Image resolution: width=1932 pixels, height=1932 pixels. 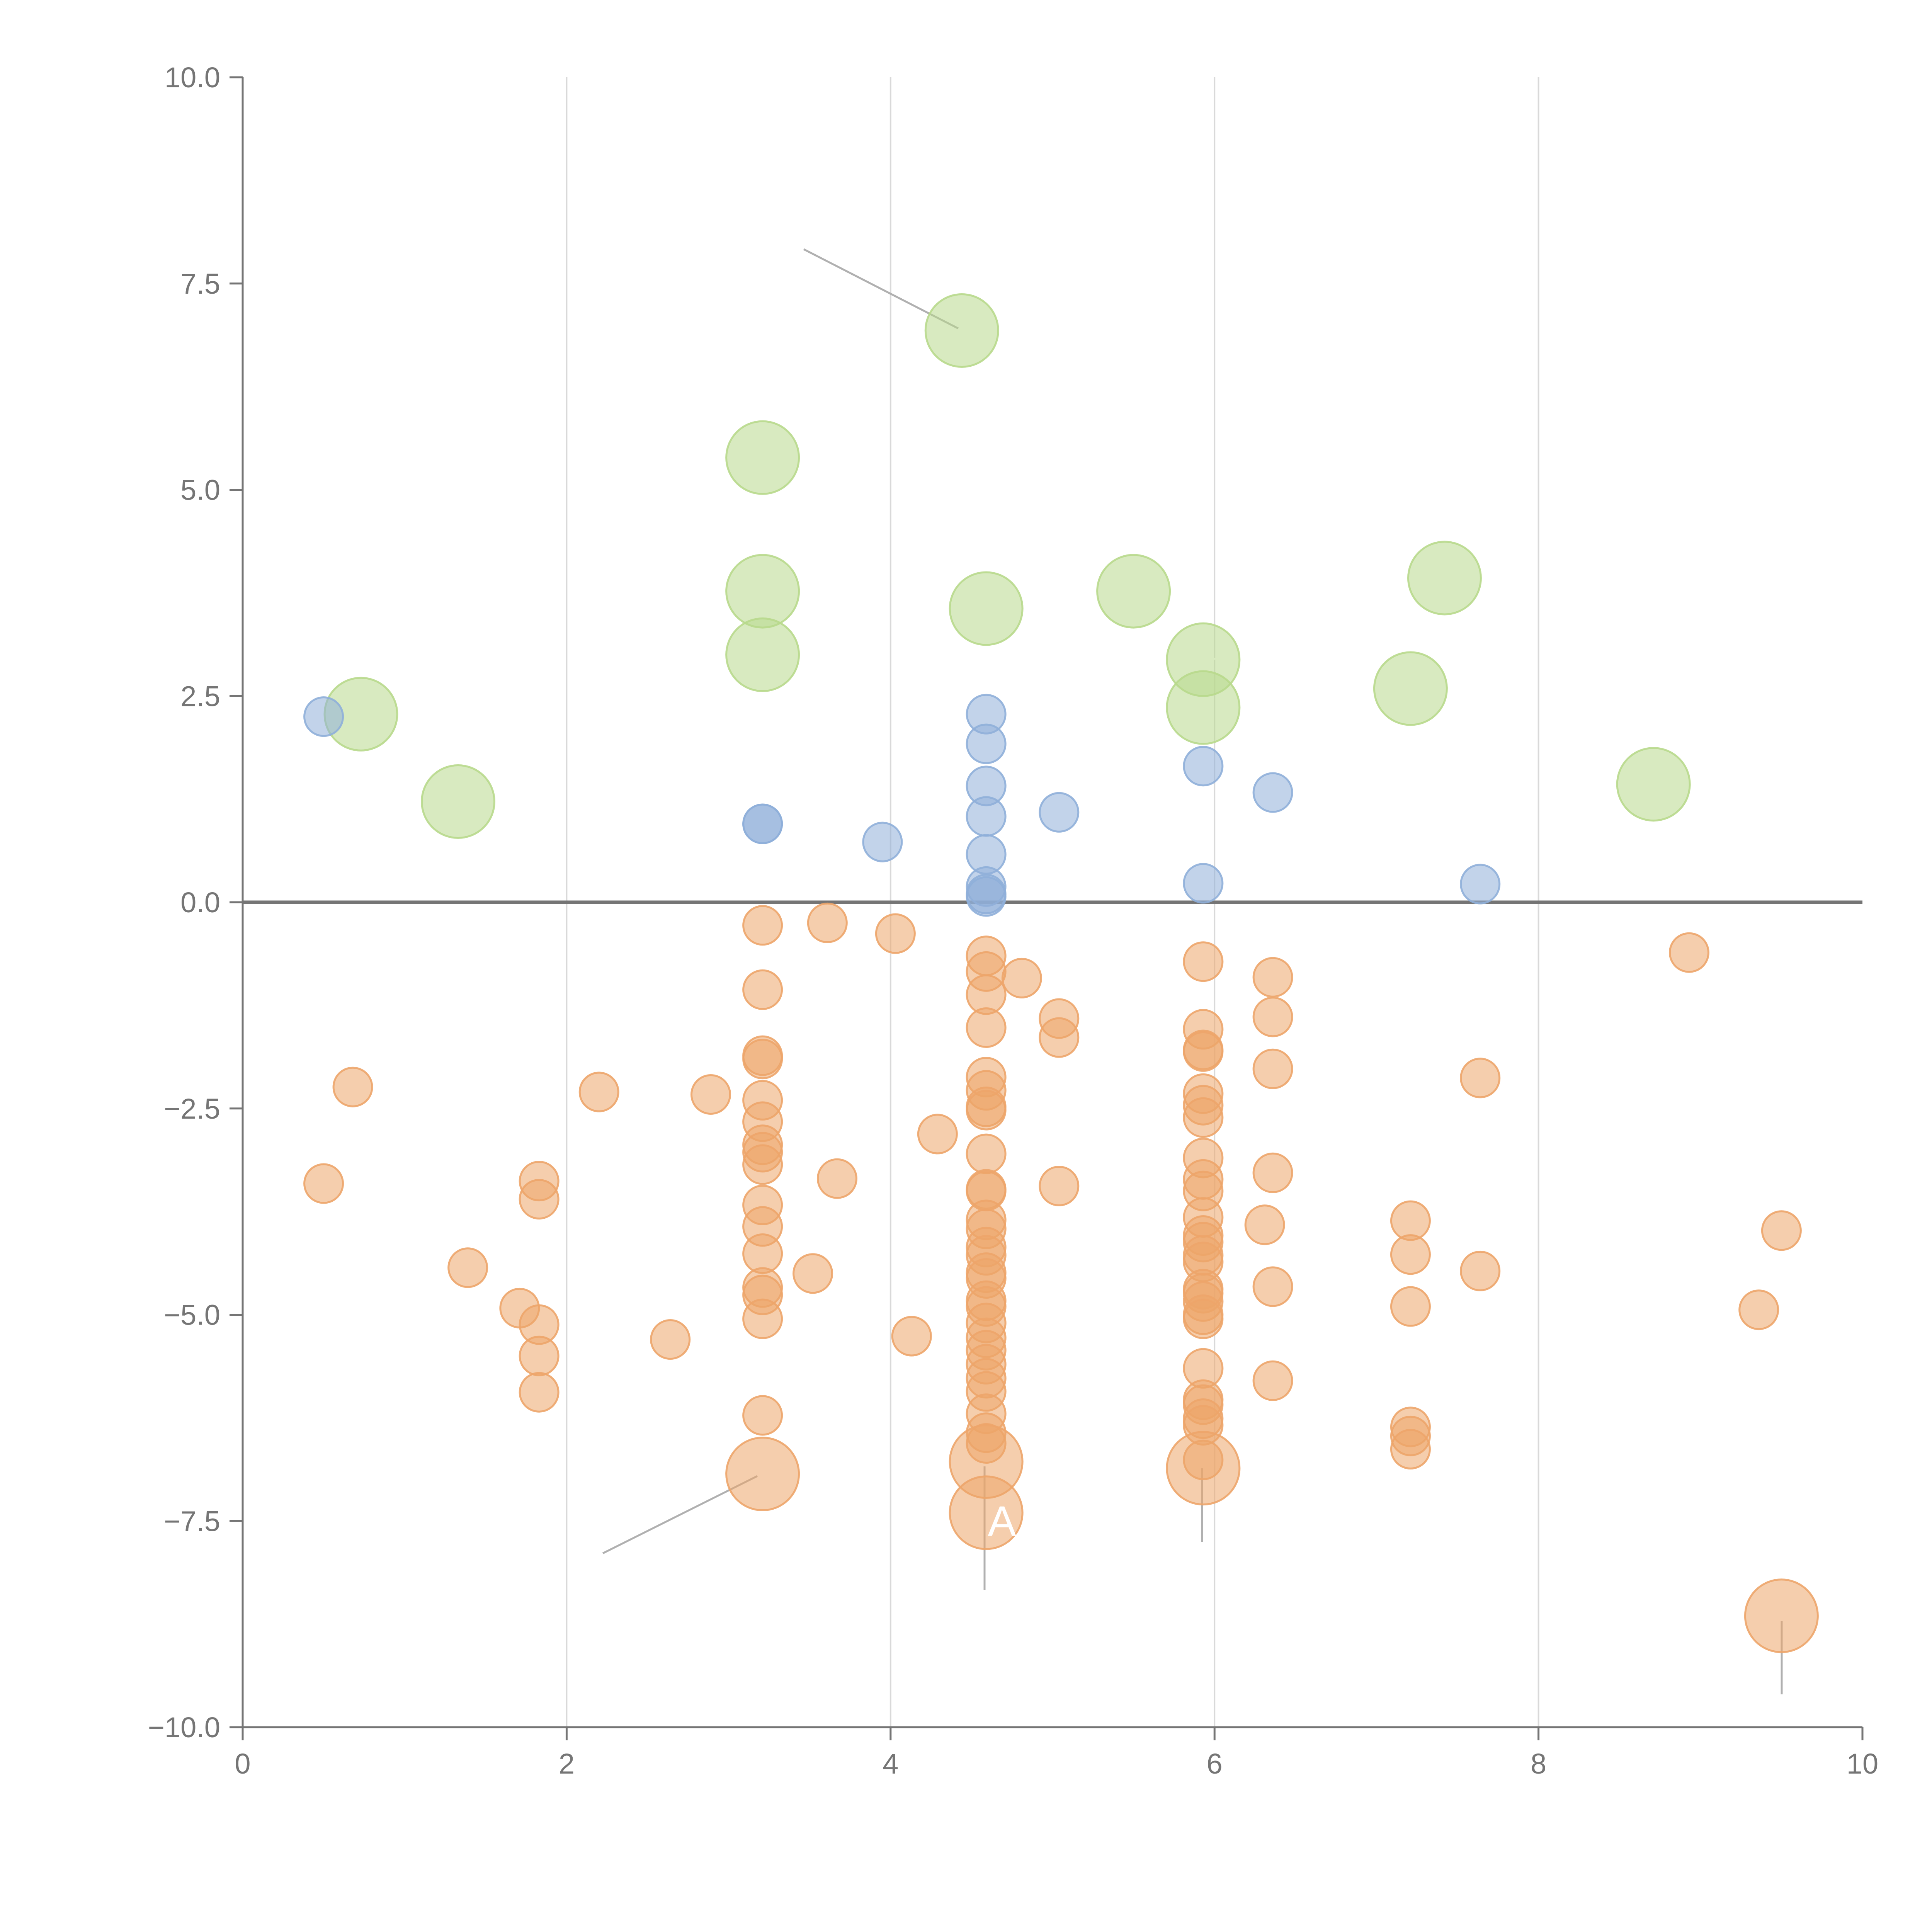 What do you see at coordinates (1539, 1764) in the screenshot?
I see `x-tick-label: 8` at bounding box center [1539, 1764].